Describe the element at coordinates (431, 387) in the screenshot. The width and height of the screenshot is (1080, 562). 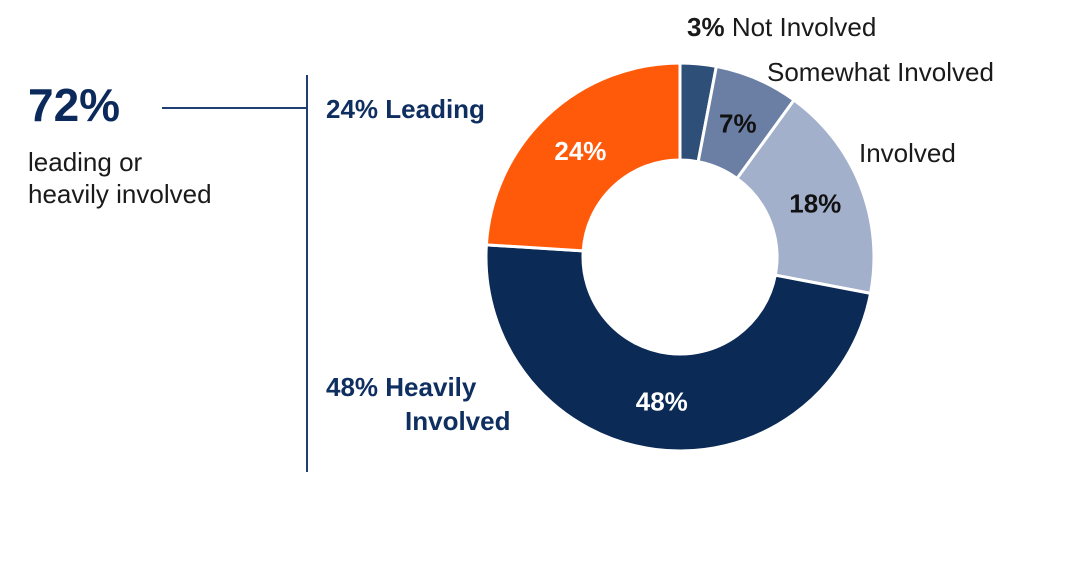
I see `callout-heavy-word1: Heavily` at that location.